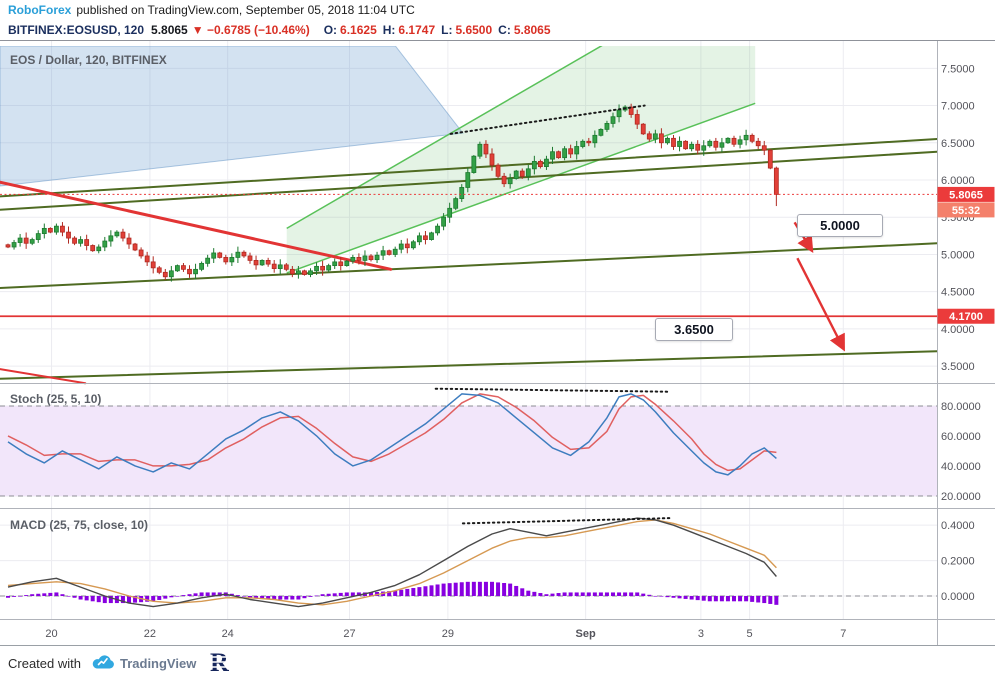 This screenshot has width=995, height=680. I want to click on svg-text: 20, so click(51, 634).